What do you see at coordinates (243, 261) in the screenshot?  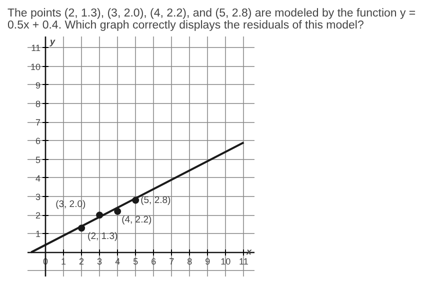 I see `x-tick-label: 11` at bounding box center [243, 261].